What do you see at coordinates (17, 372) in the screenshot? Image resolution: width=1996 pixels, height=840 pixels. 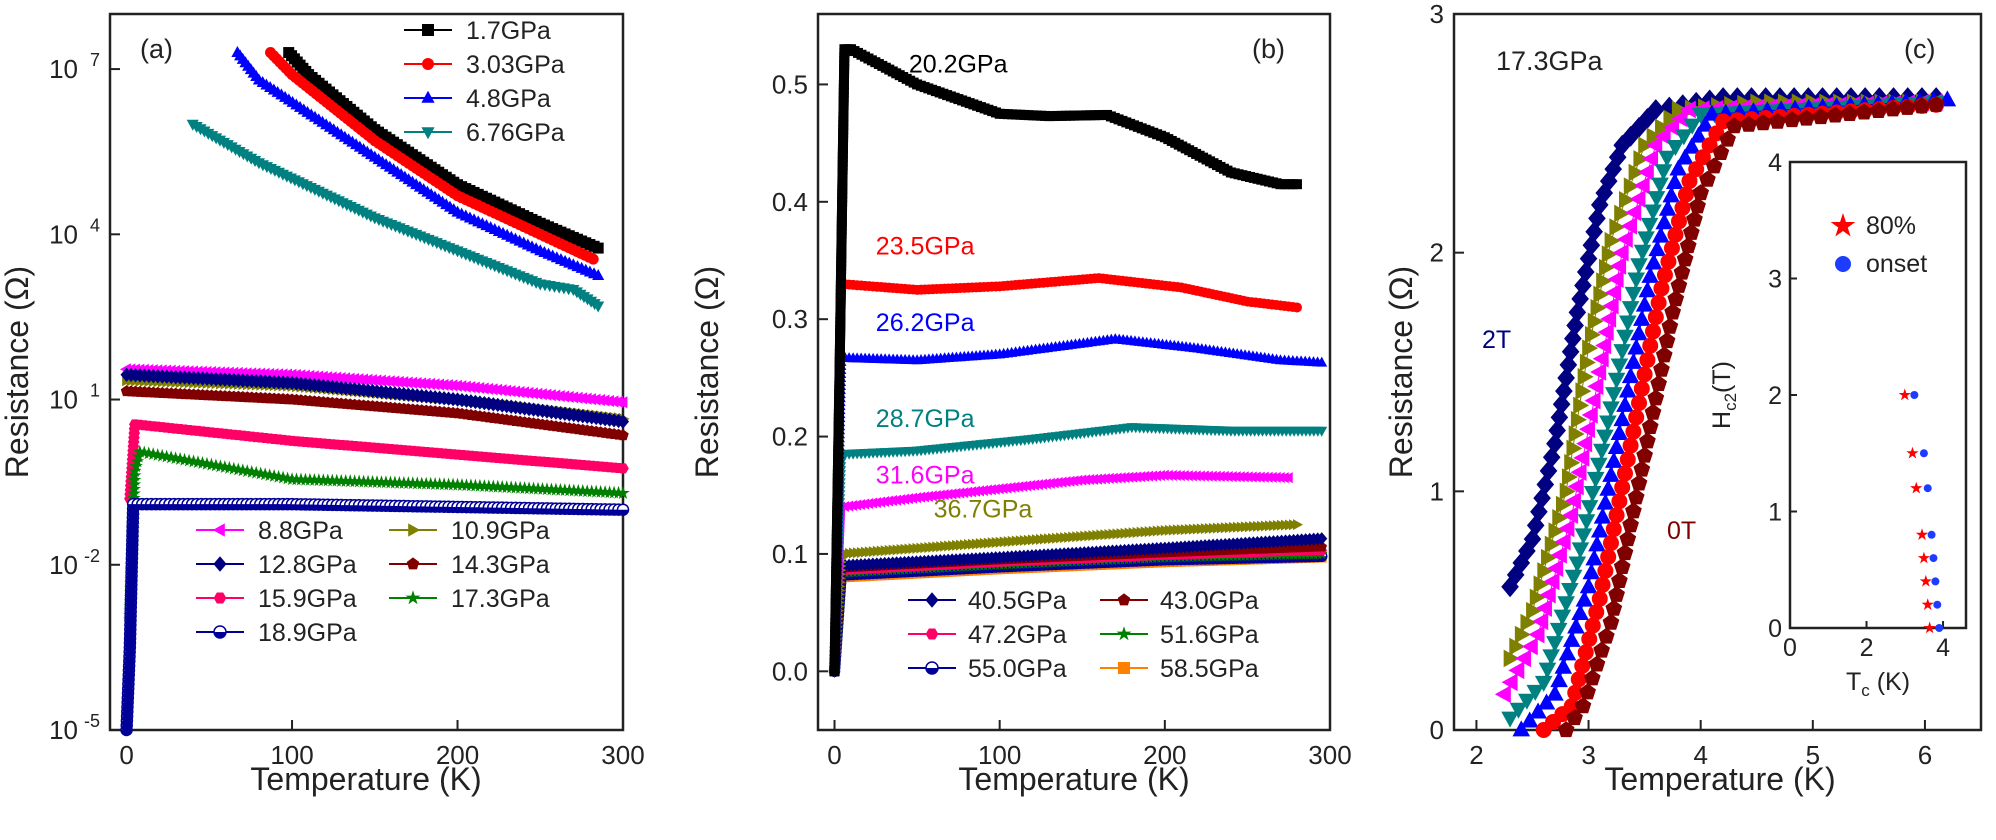 I see `panel-a-ylabel: Resistance (Ω)` at bounding box center [17, 372].